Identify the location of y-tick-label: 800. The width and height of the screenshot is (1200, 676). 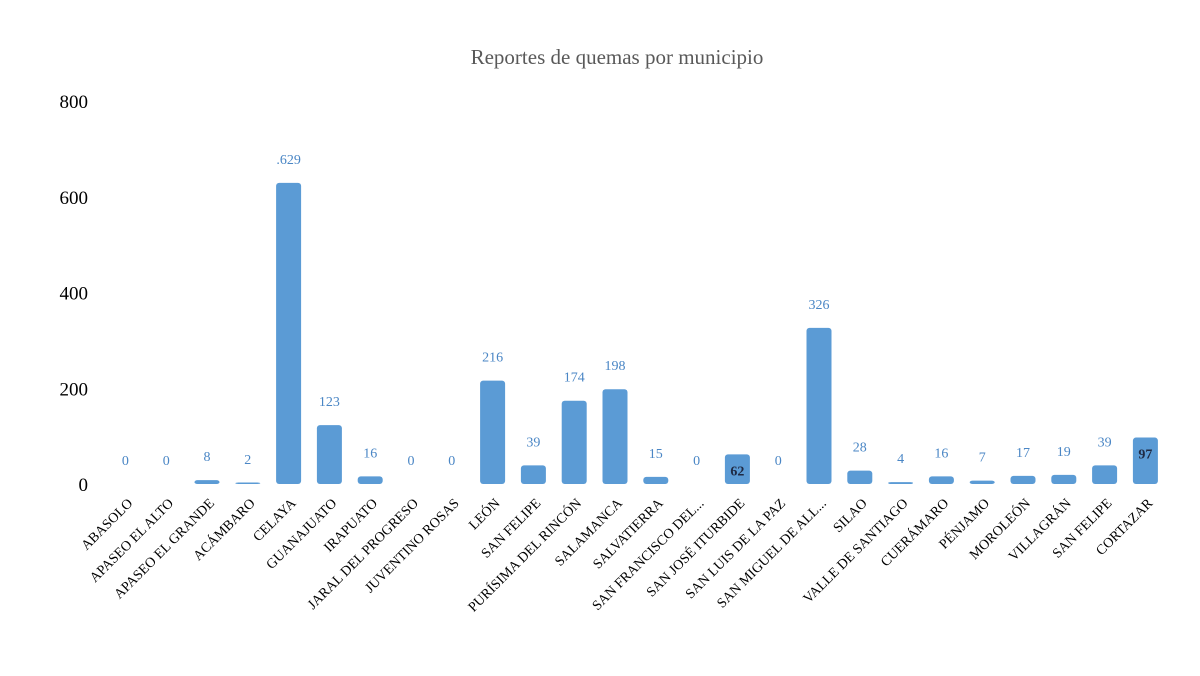
(74, 102).